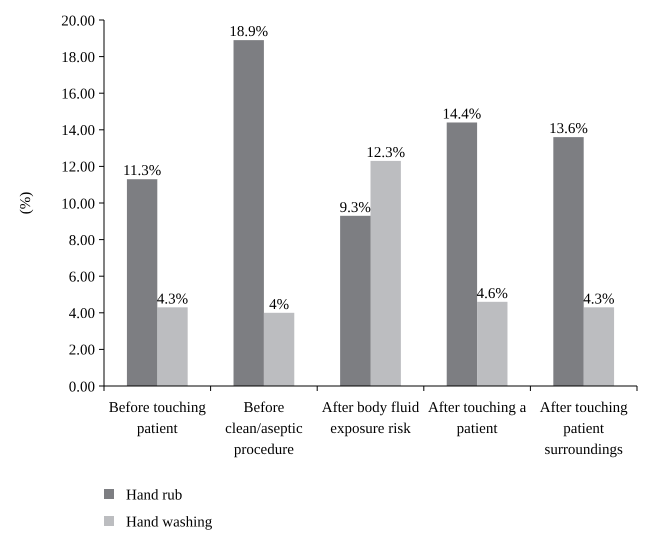  Describe the element at coordinates (355, 208) in the screenshot. I see `data-label: 9.3%` at that location.